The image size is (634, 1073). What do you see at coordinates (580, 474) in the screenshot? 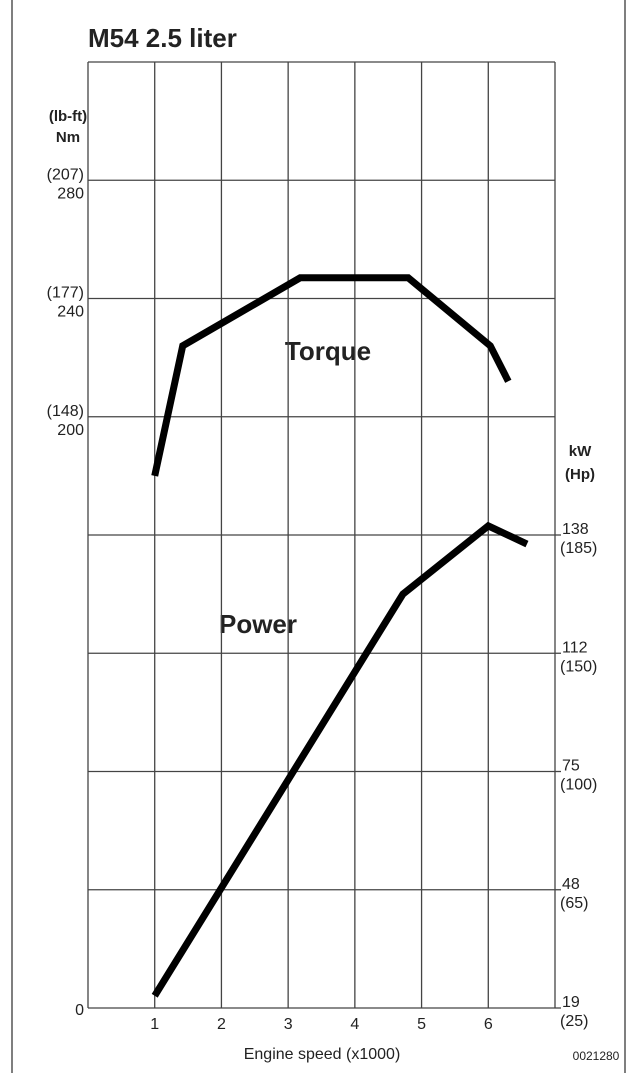
I see `y2-axis-label: (Hp)` at bounding box center [580, 474].